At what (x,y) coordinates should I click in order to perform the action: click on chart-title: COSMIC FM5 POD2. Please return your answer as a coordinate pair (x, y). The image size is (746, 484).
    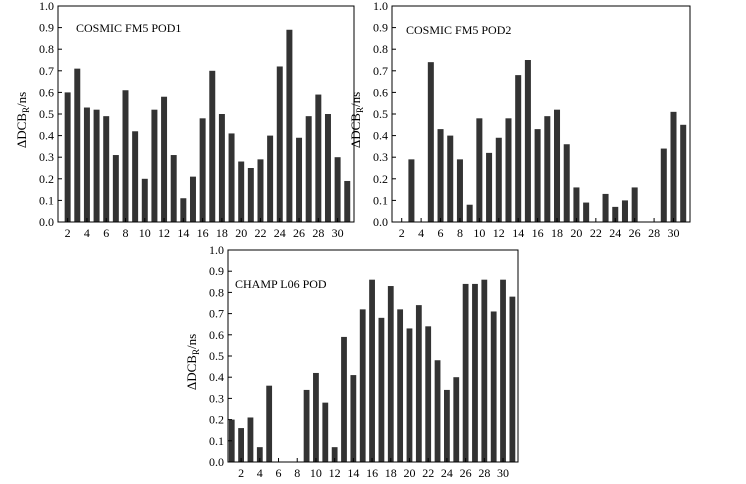
    Looking at the image, I should click on (458, 30).